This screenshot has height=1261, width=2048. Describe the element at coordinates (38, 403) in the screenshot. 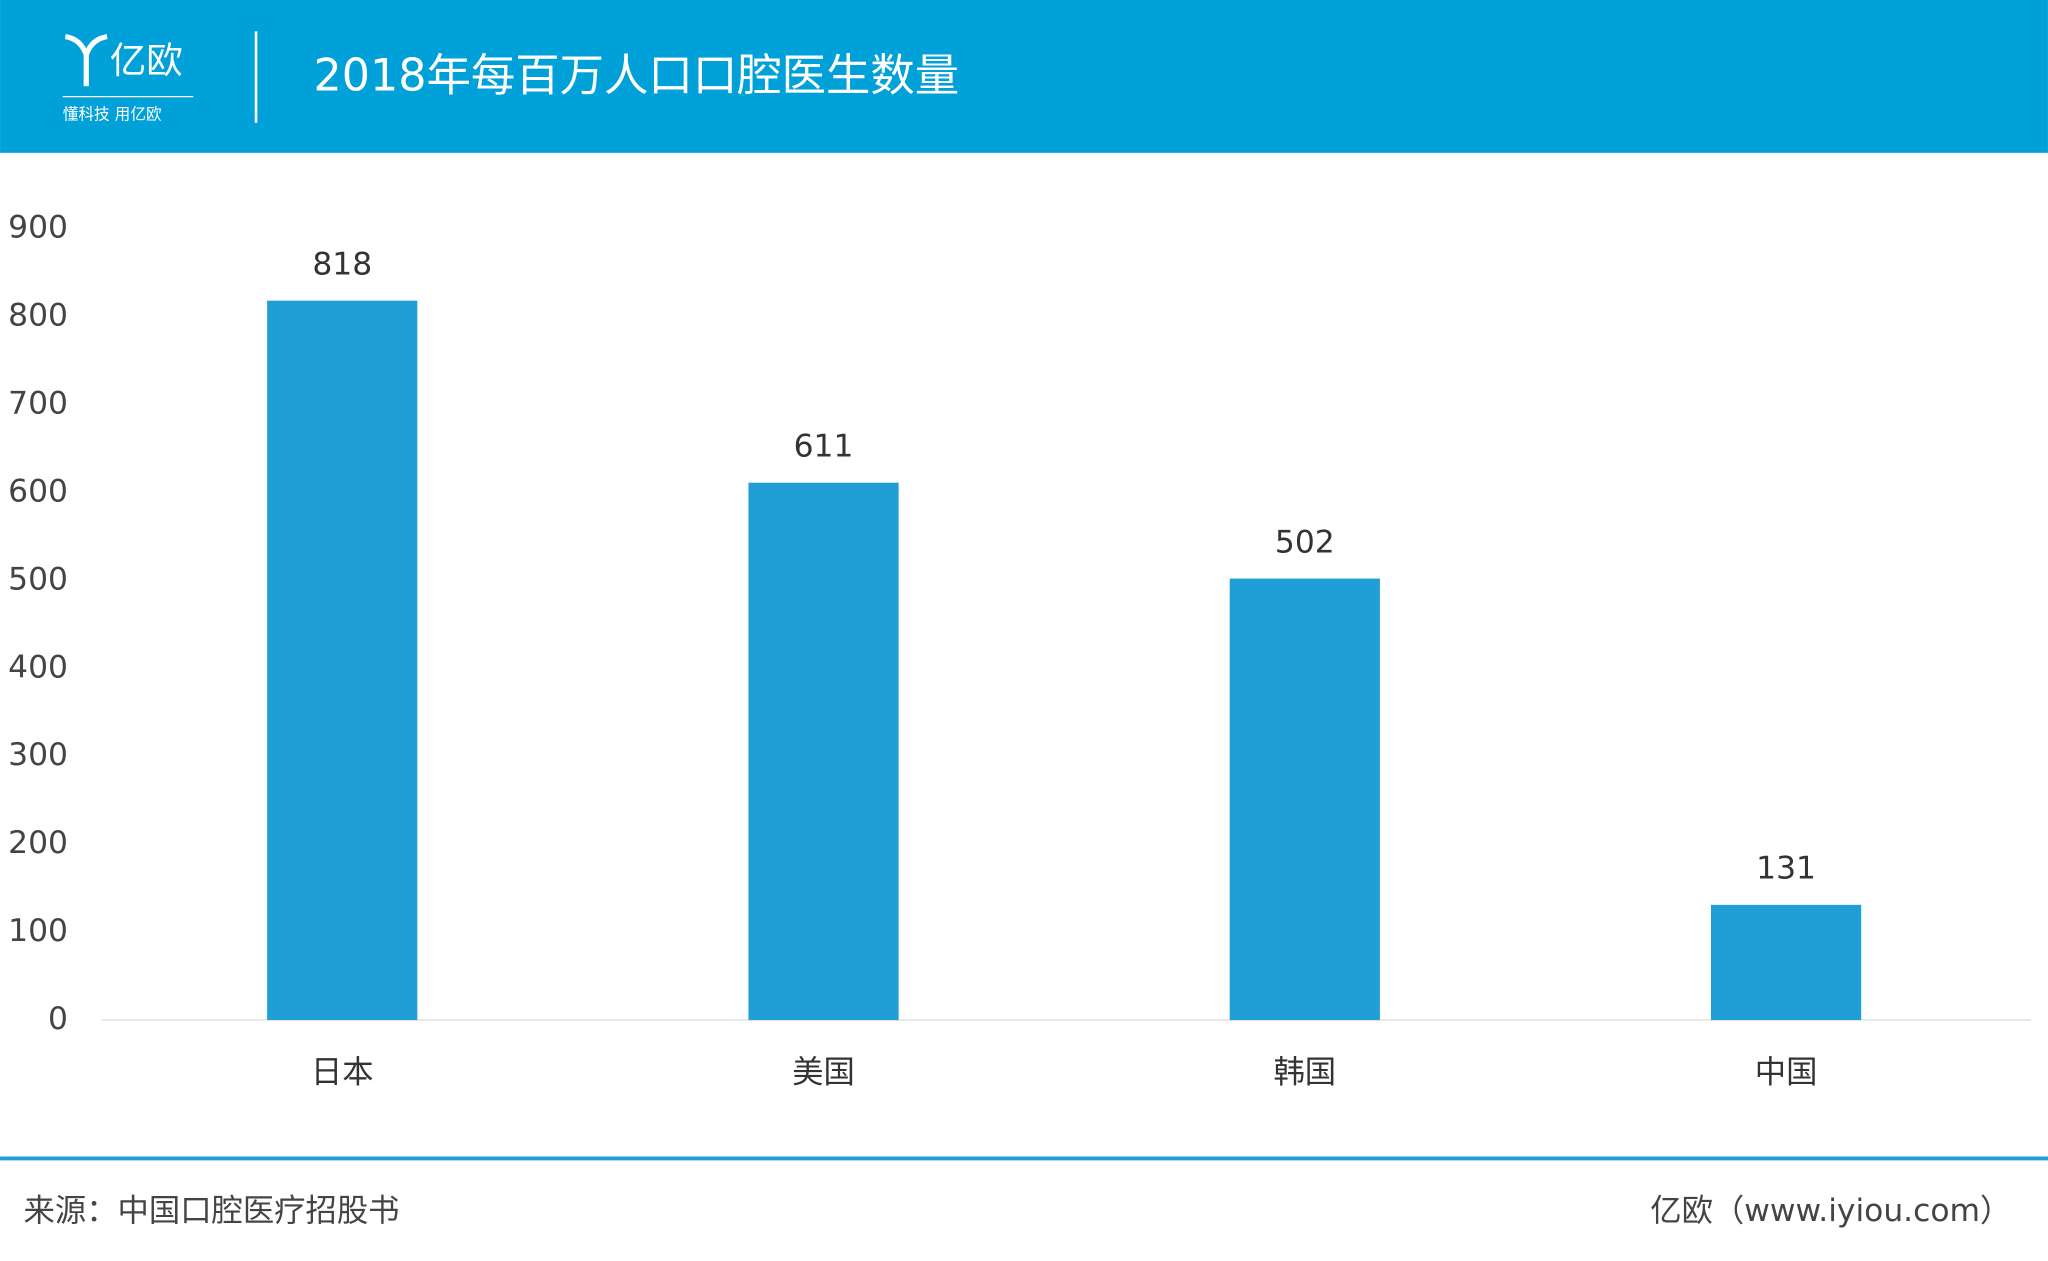

I see `y-tick-label: 700` at that location.